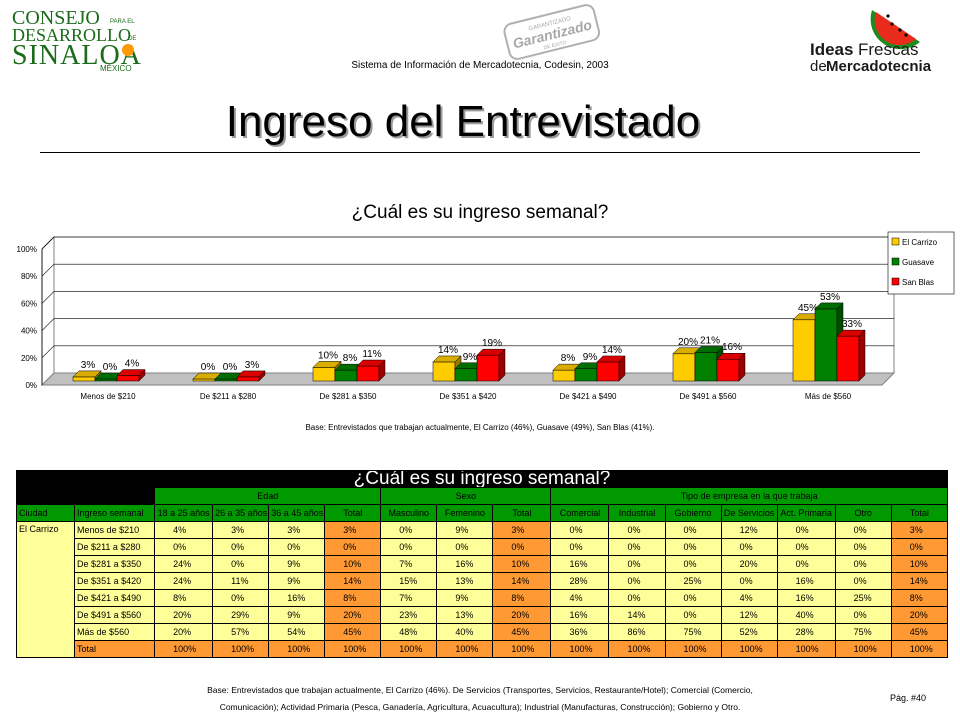 The height and width of the screenshot is (720, 960). What do you see at coordinates (31, 385) in the screenshot?
I see `y-tick-label: 0%` at bounding box center [31, 385].